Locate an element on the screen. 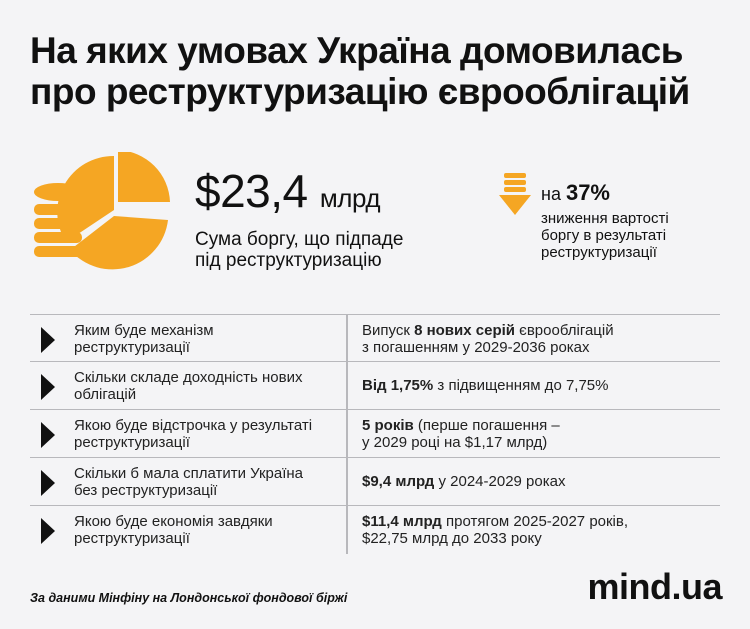 The height and width of the screenshot is (629, 750). row-answer-bold: $9,4 млрд is located at coordinates (398, 481).